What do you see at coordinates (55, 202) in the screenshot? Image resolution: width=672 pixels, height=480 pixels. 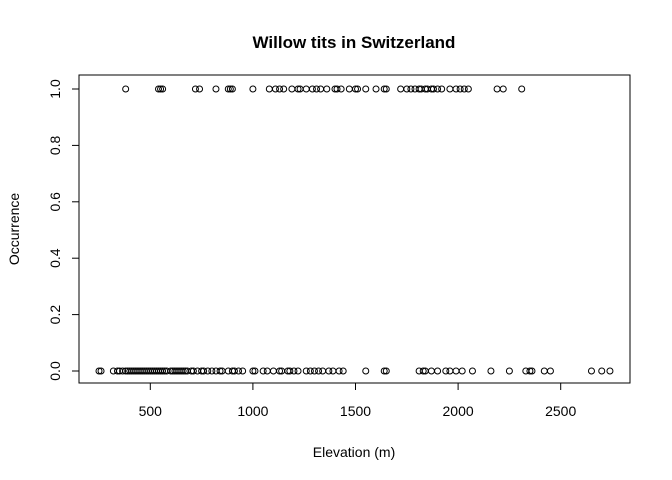 I see `y-tick-label: 0.6` at bounding box center [55, 202].